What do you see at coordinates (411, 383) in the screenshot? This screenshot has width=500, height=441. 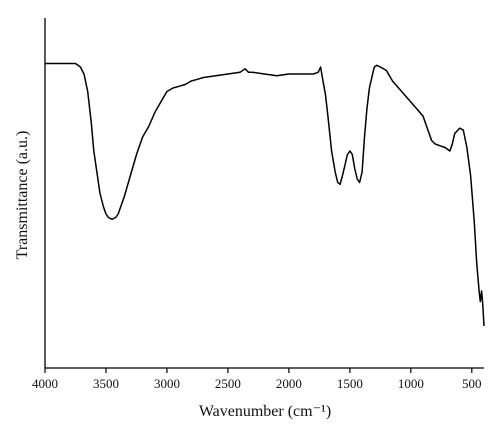 I see `x-tick-label: 1000` at bounding box center [411, 383].